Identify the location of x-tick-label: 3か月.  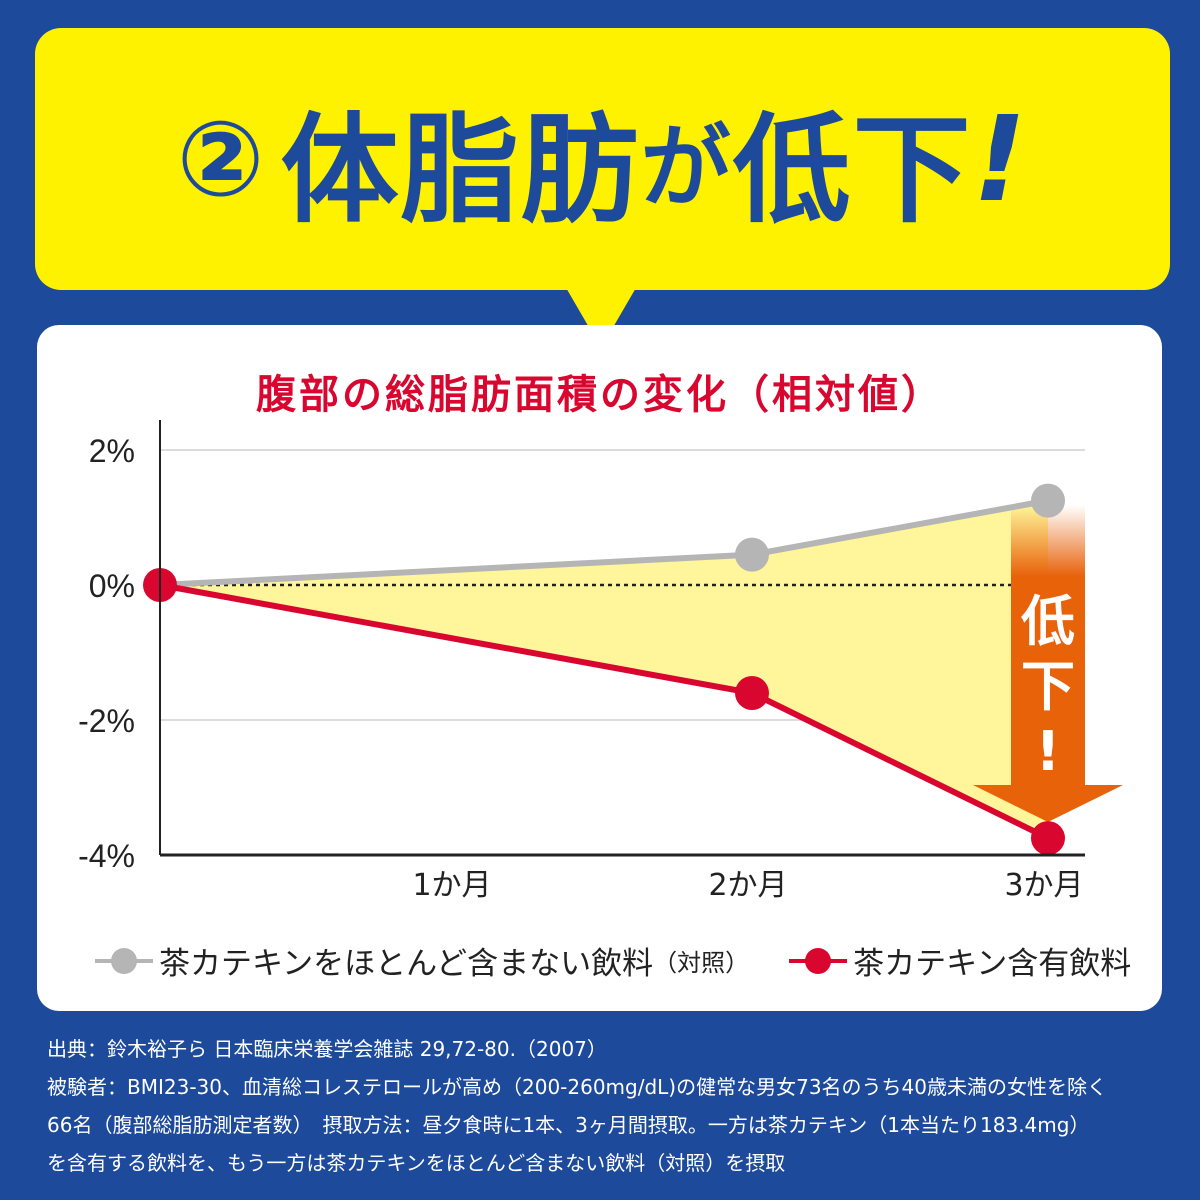
(1043, 885).